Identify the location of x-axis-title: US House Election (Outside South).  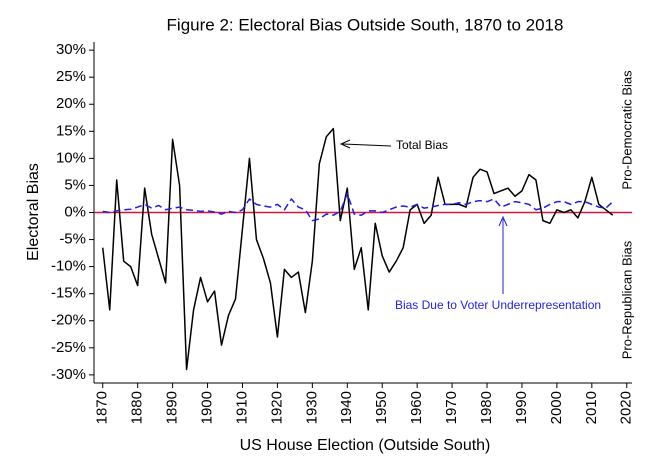
(365, 445).